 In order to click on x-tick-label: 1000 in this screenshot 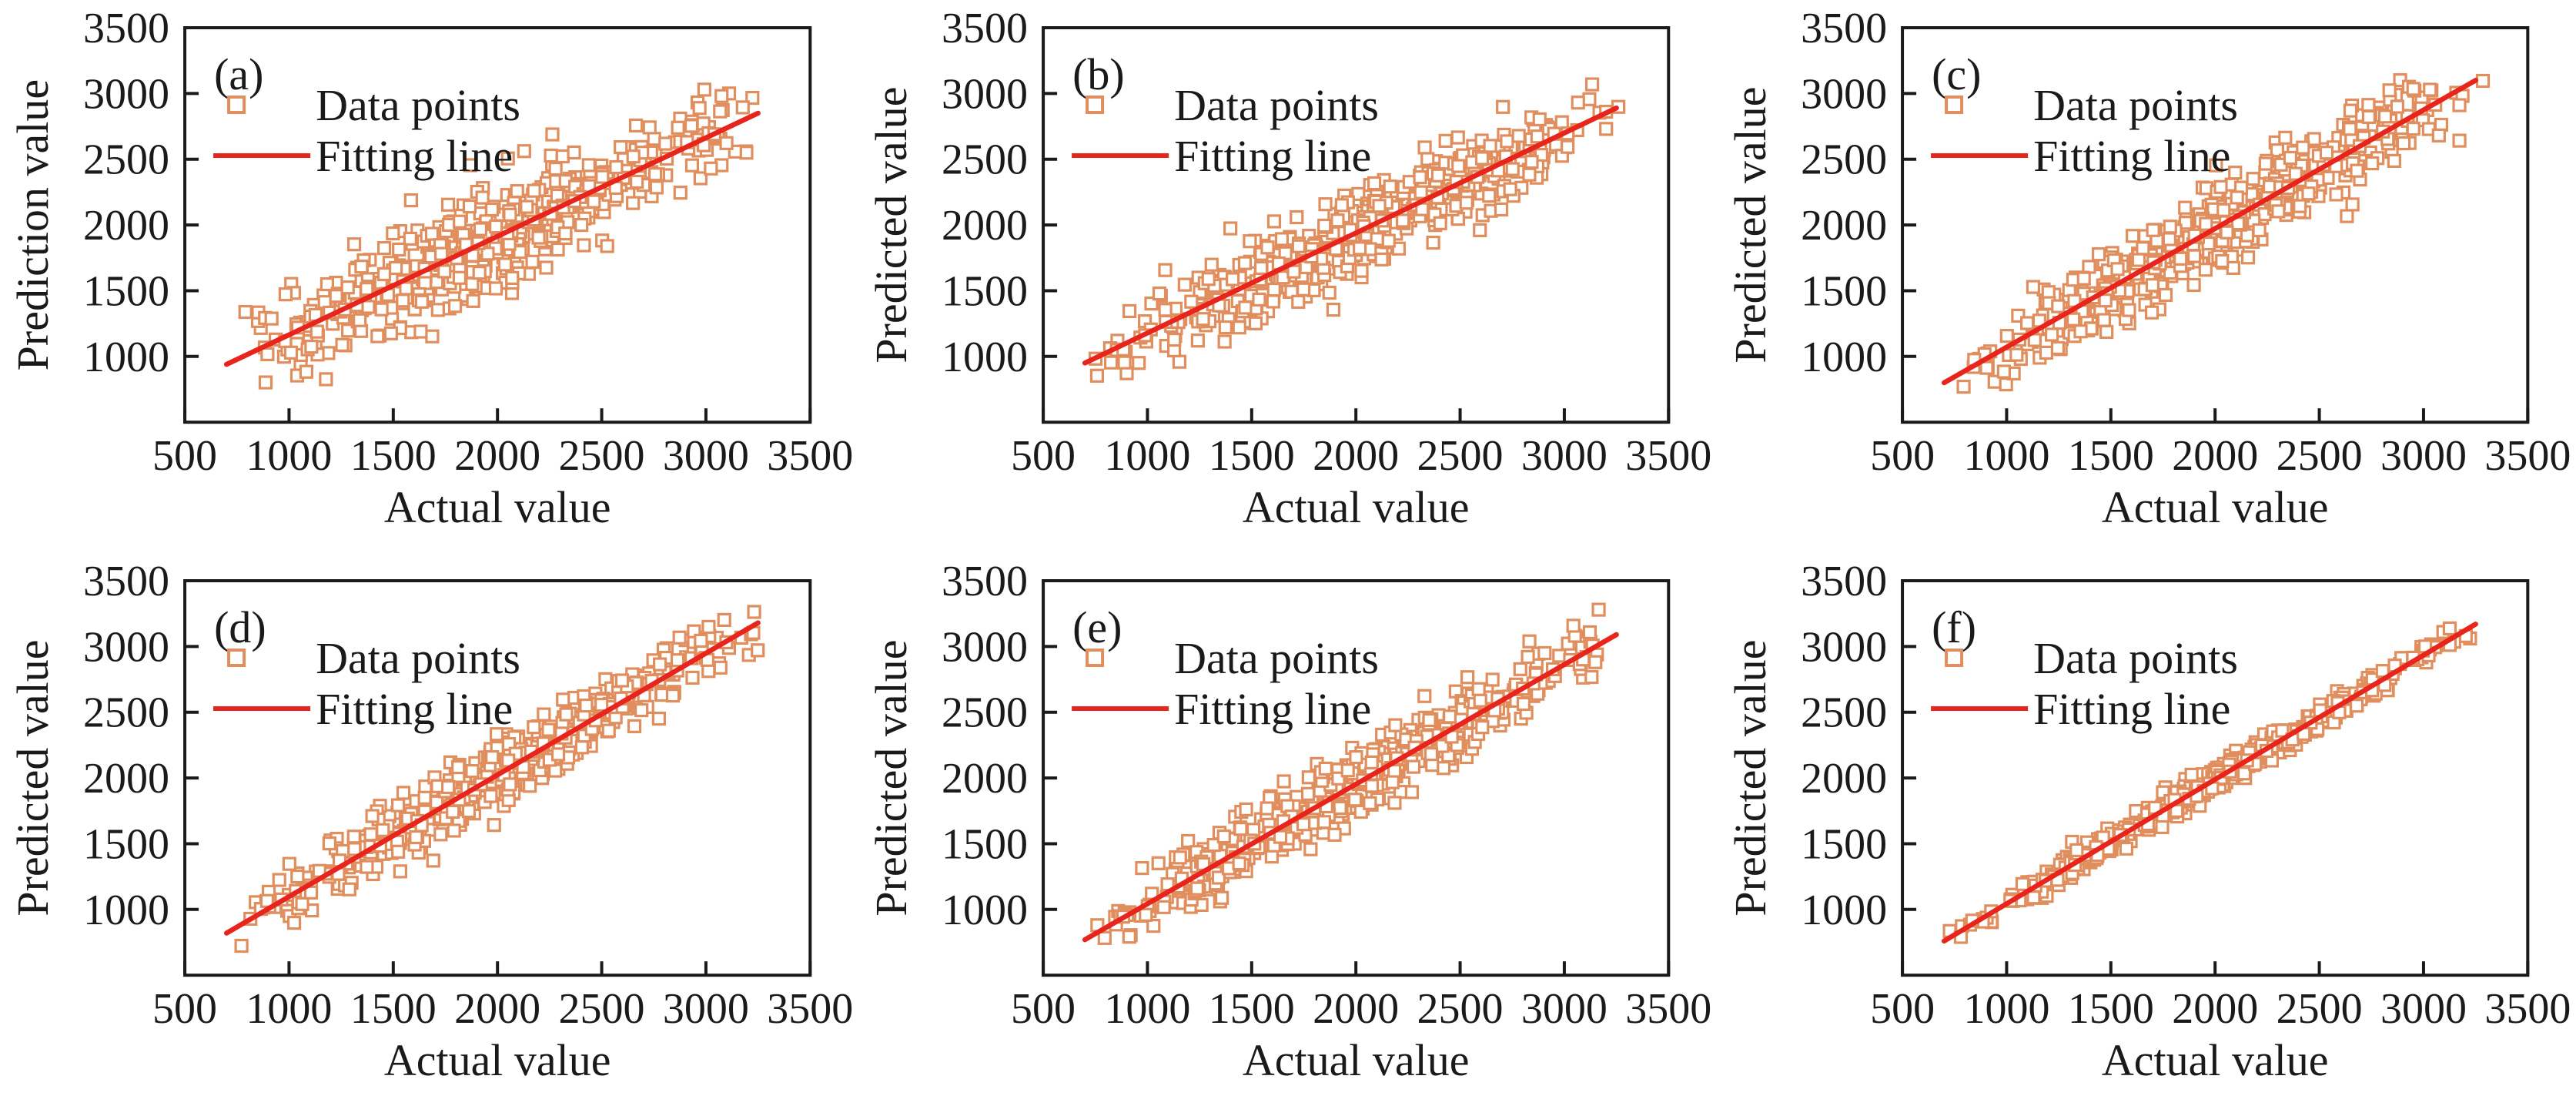, I will do `click(1148, 456)`.